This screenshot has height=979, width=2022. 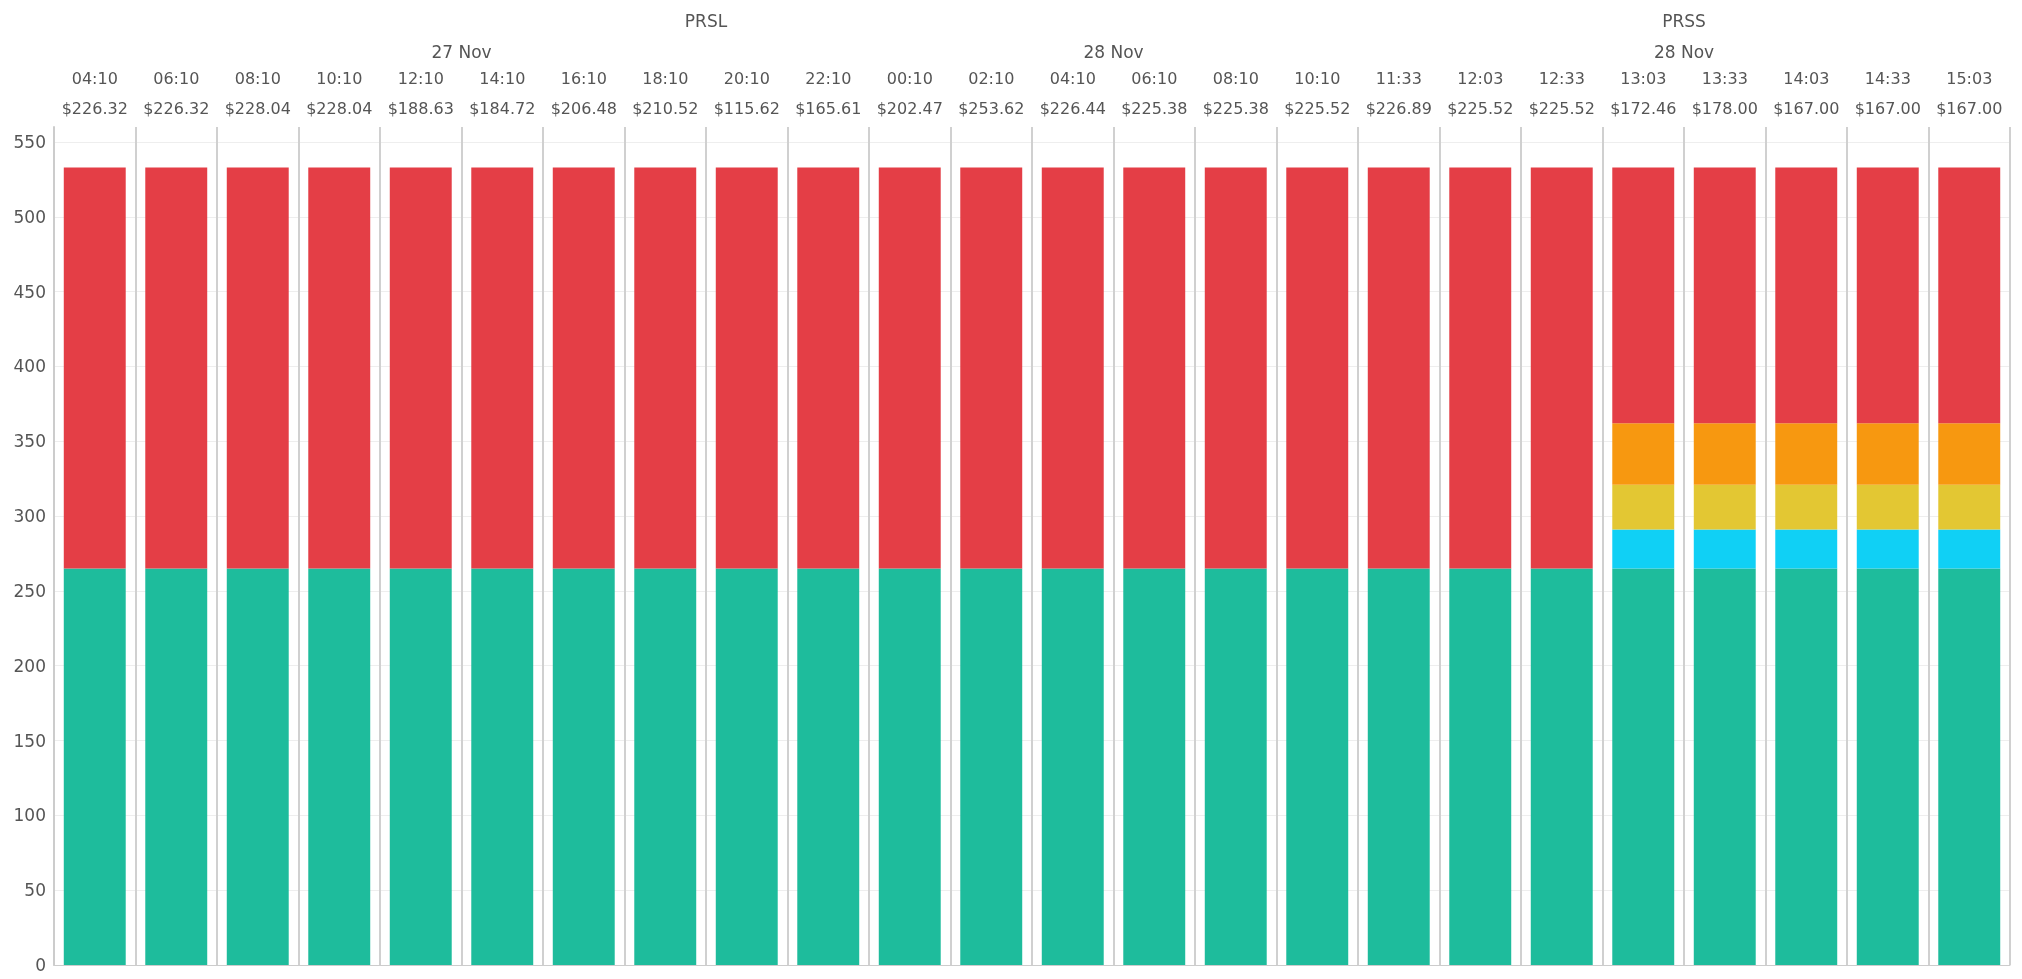 What do you see at coordinates (1724, 93) in the screenshot?
I see `x-tick-label: 13:33 $178.00` at bounding box center [1724, 93].